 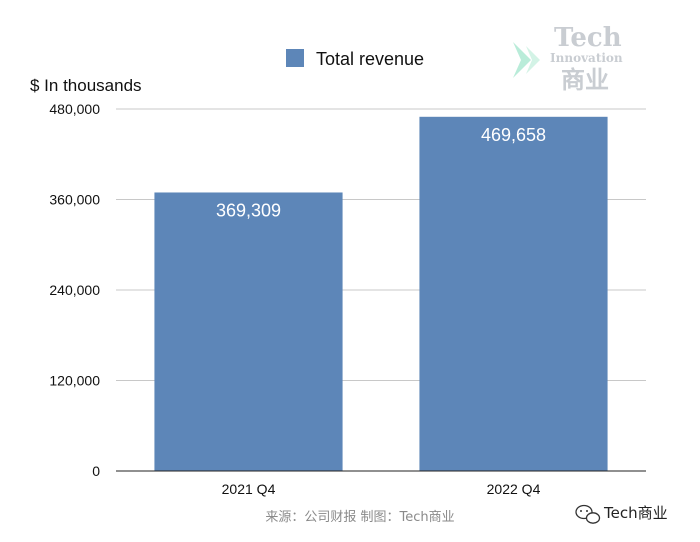 I want to click on x-tick-label: 2021 Q4, so click(x=249, y=489).